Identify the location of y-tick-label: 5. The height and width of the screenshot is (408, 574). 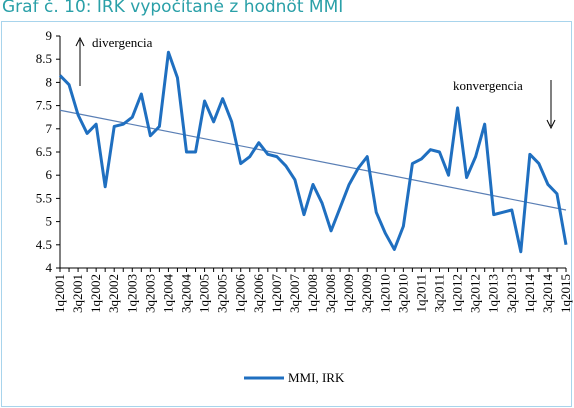
(49, 221).